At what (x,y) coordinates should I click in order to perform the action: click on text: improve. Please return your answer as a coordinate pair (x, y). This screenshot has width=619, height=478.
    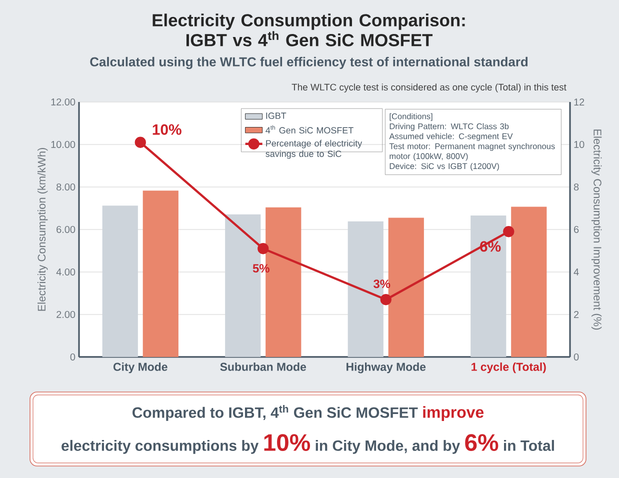
    Looking at the image, I should click on (453, 414).